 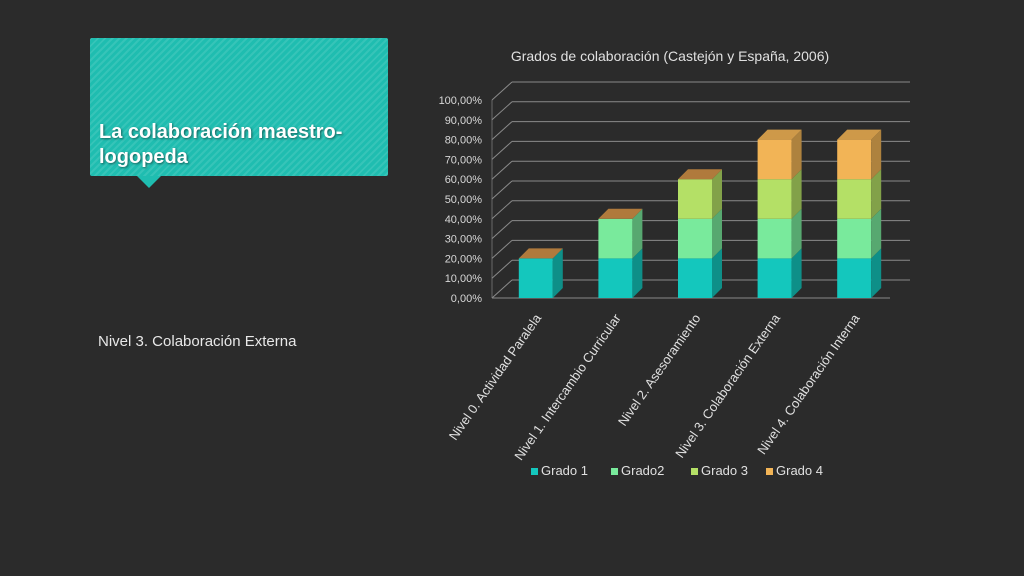 I want to click on legend-label: Grado 1, so click(x=564, y=470).